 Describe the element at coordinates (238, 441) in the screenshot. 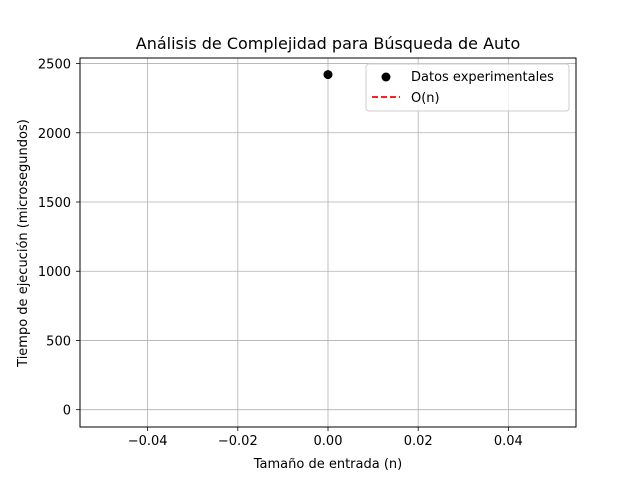

I see `x-tick-label: −0.02` at that location.